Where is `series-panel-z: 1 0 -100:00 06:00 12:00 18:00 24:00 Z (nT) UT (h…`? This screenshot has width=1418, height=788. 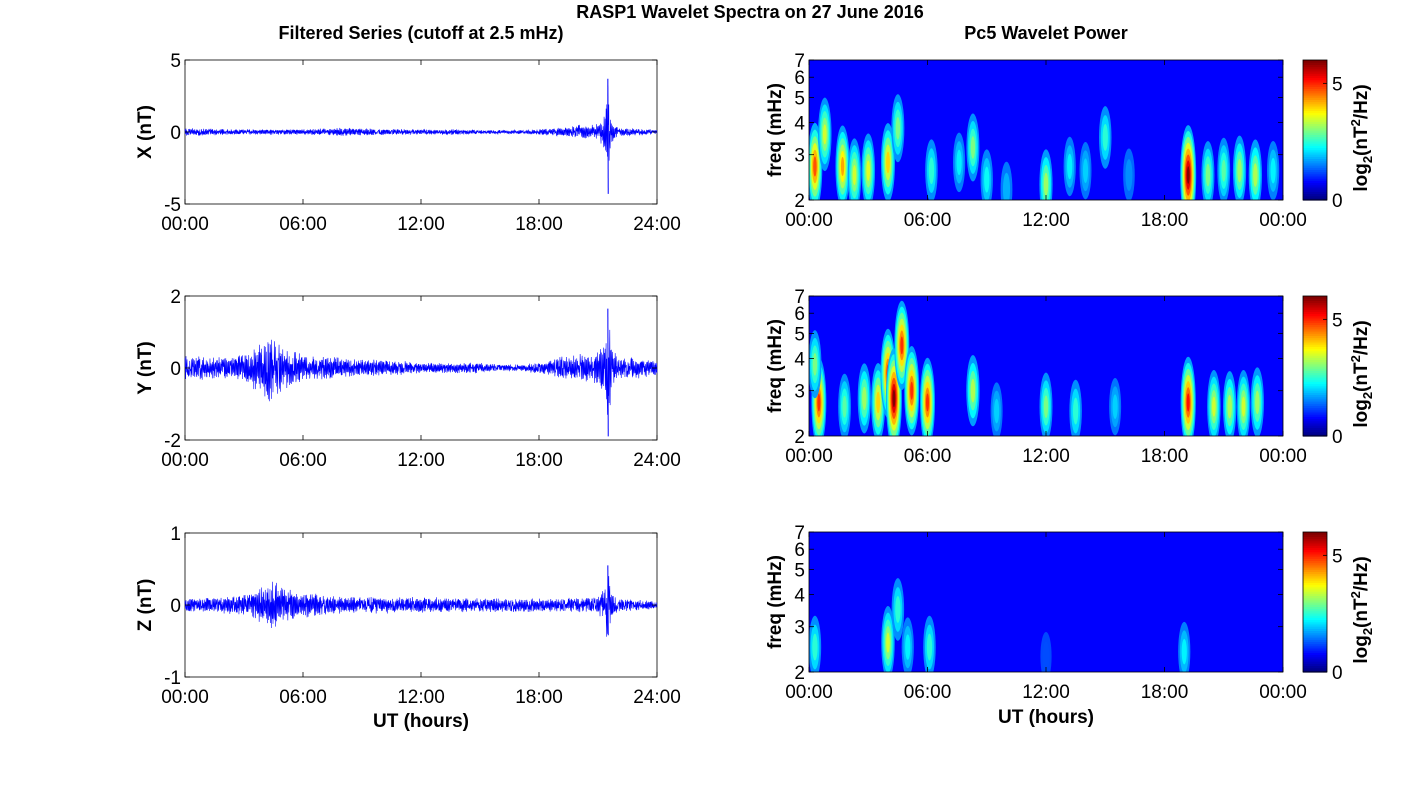 series-panel-z: 1 0 -100:00 06:00 12:00 18:00 24:00 Z (nT) UT (h… is located at coordinates (408, 628).